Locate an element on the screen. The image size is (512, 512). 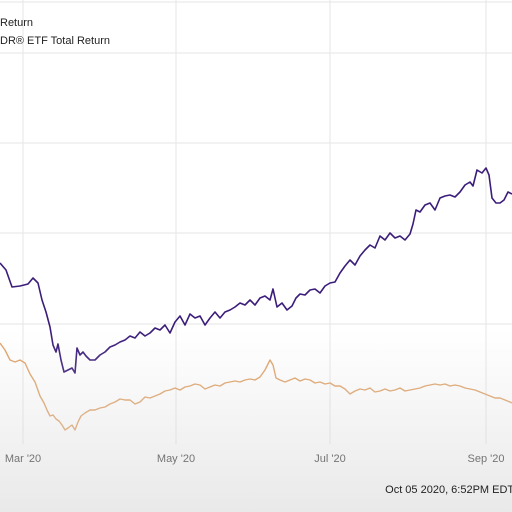
x-tick-label-1: May '20 is located at coordinates (176, 459).